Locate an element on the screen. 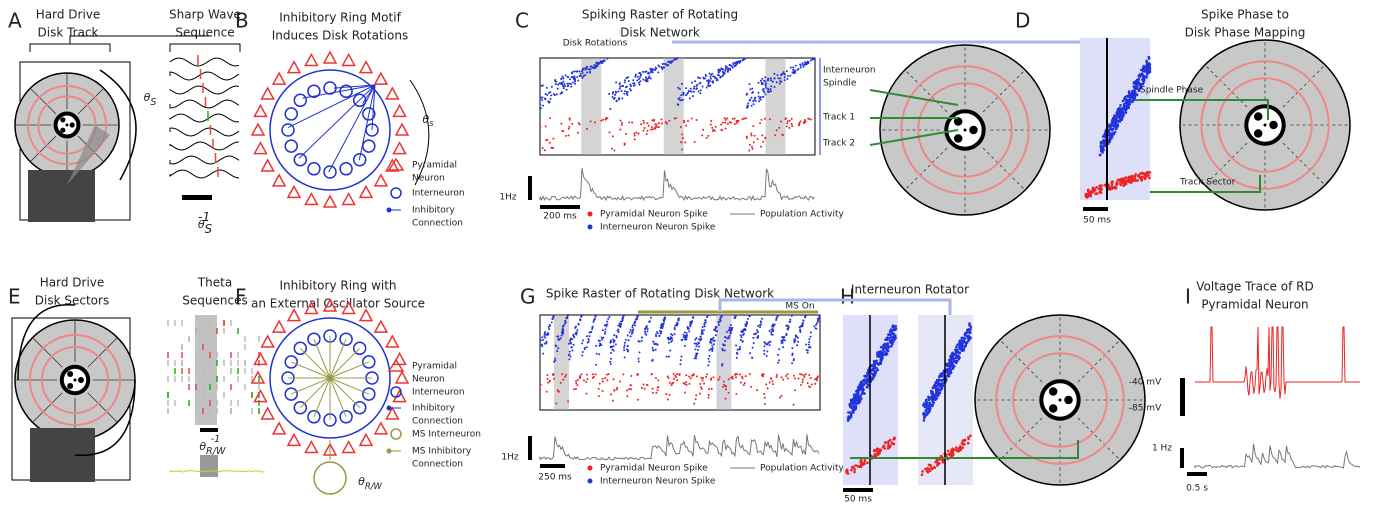 The image size is (1378, 506). wave is located at coordinates (204, 76).